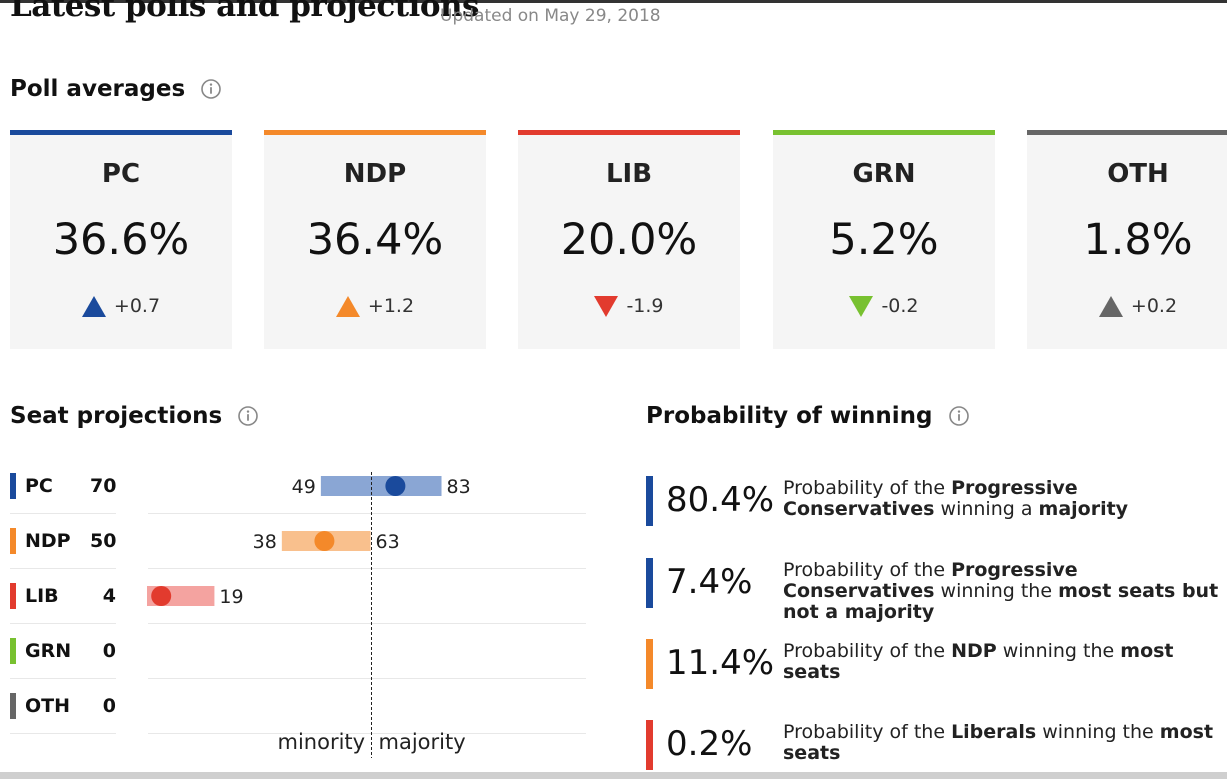  I want to click on poll-percent: 5.2%, so click(884, 240).